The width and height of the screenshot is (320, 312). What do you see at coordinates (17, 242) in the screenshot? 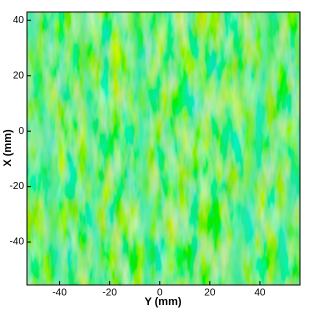
I see `y-tick-label: -40` at bounding box center [17, 242].